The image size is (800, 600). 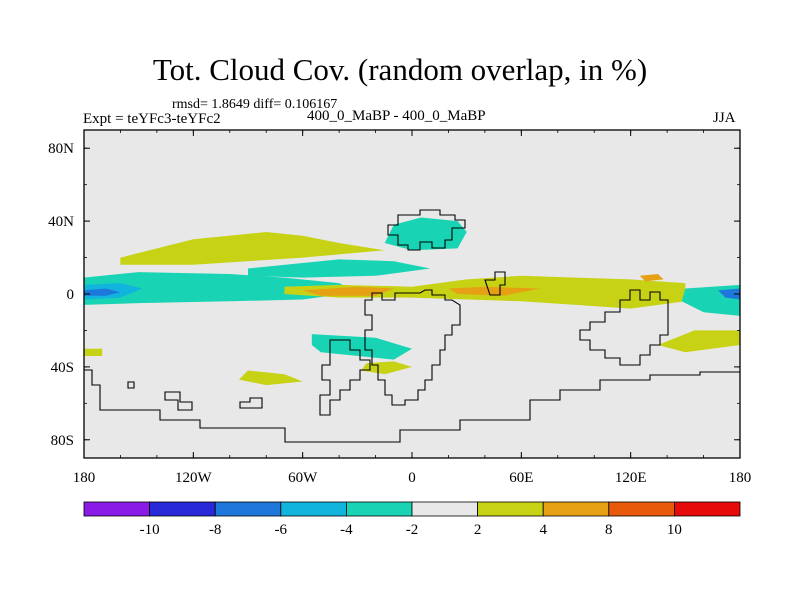 I want to click on x-tick-label: 120W, so click(x=194, y=478).